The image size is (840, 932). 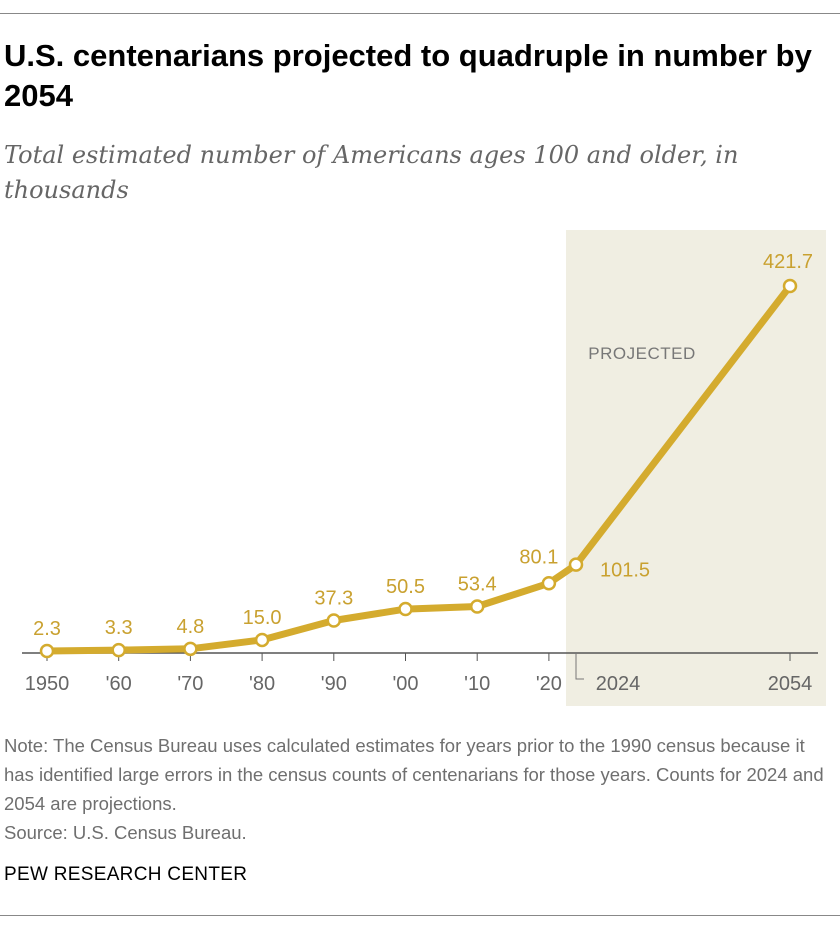 I want to click on source-text: Source: U.S. Census Bureau., so click(x=125, y=832).